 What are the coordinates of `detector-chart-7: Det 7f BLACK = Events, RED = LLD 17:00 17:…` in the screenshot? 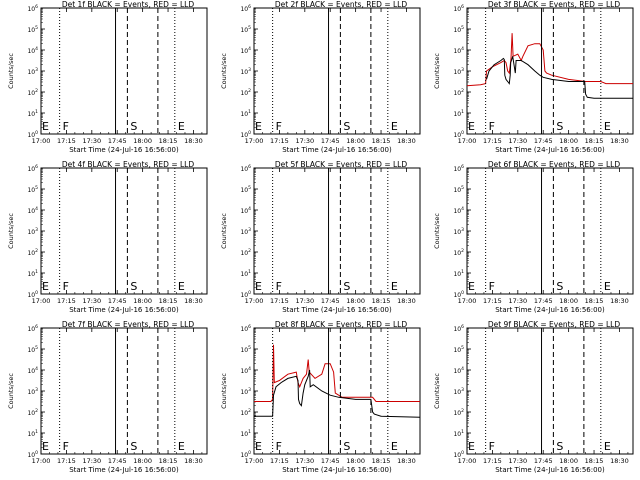 It's located at (107, 397).